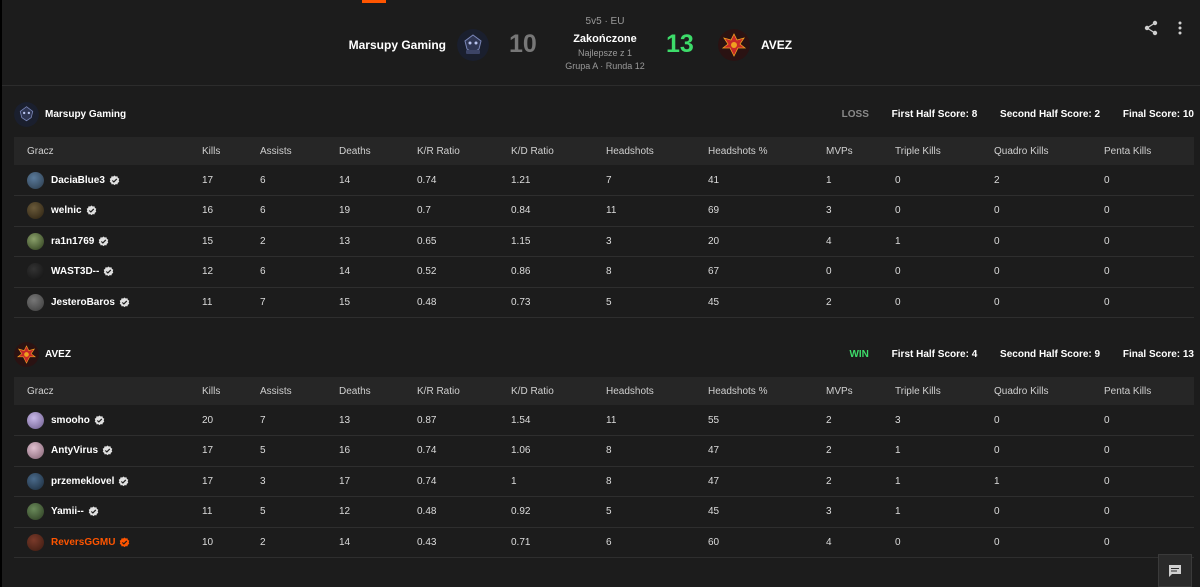 The height and width of the screenshot is (587, 1200). Describe the element at coordinates (67, 512) in the screenshot. I see `player-name: Yamii--` at that location.